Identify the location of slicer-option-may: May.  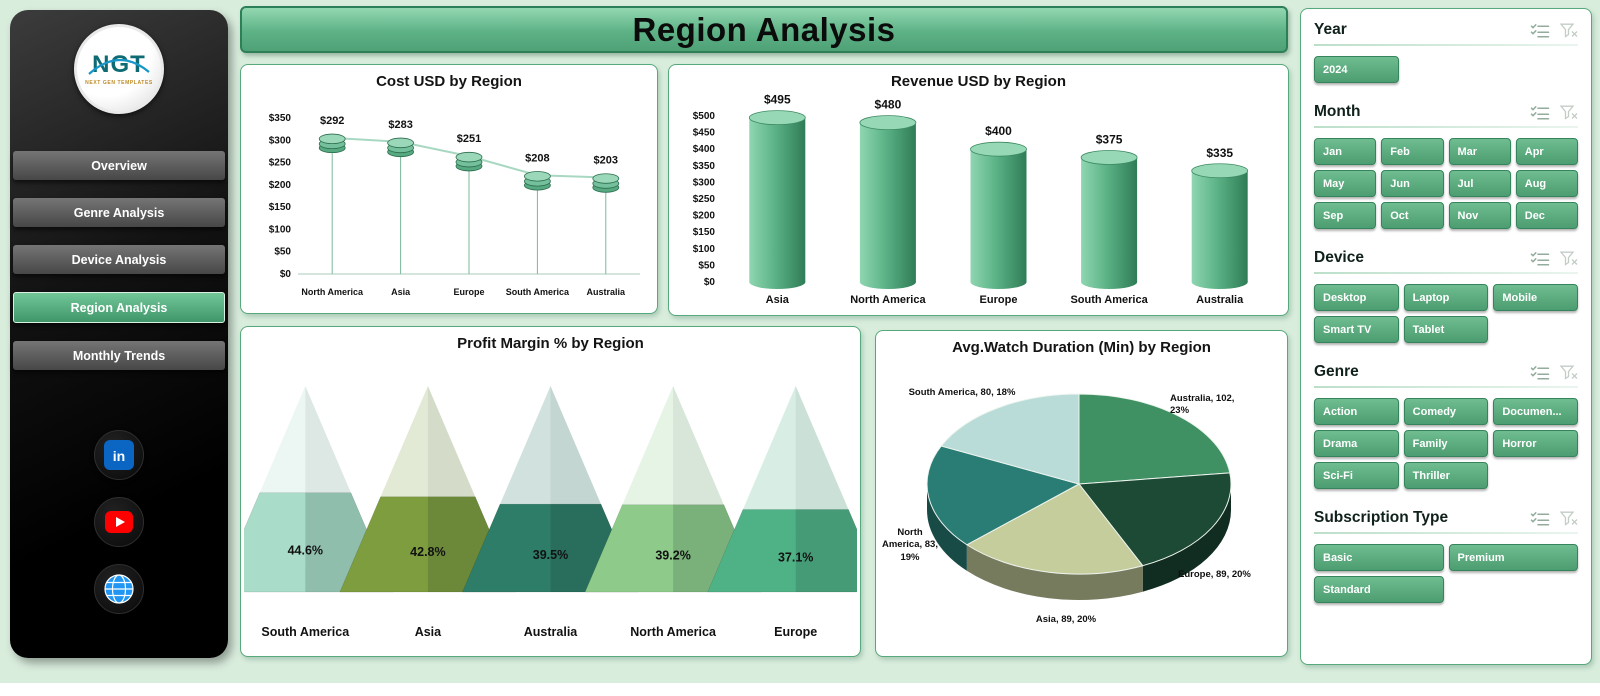
(1345, 183).